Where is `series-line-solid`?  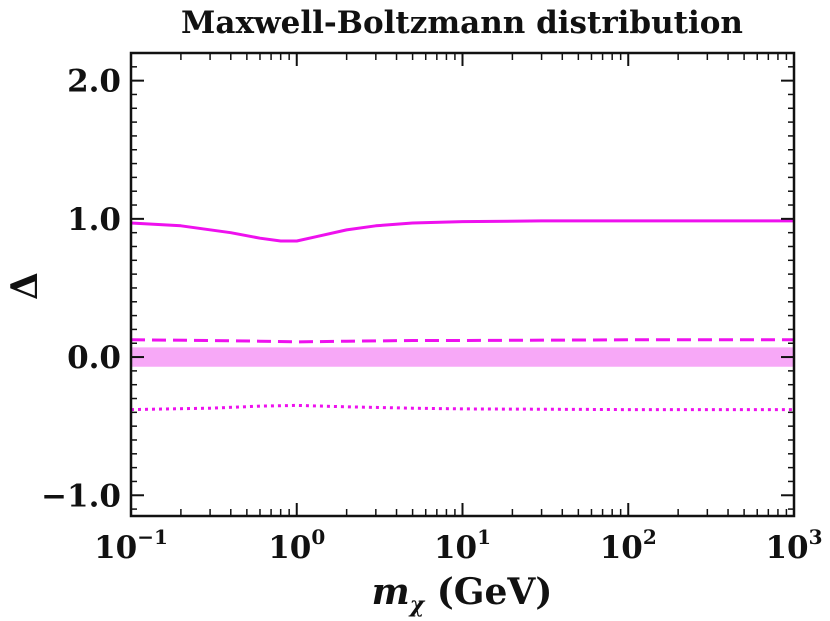 series-line-solid is located at coordinates (462, 231).